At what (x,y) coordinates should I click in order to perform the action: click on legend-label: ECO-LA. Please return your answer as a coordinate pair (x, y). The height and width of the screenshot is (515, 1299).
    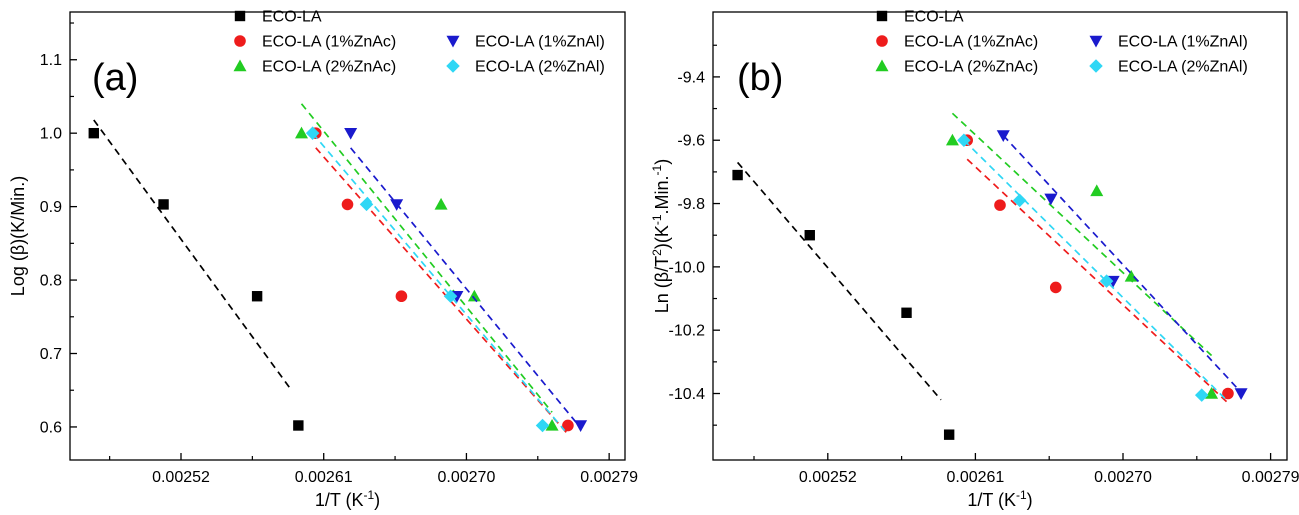
    Looking at the image, I should click on (934, 17).